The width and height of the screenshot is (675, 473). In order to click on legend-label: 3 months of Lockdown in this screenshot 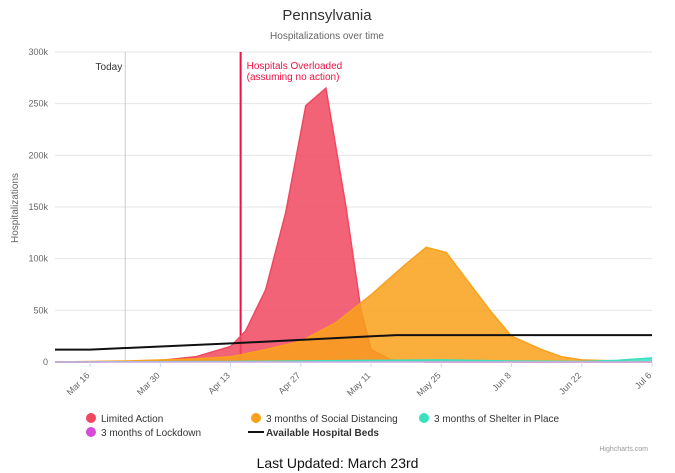, I will do `click(151, 433)`.